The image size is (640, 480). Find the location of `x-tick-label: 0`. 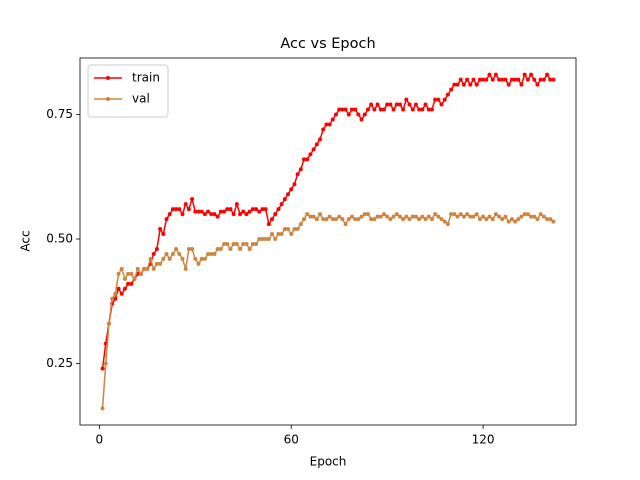

x-tick-label: 0 is located at coordinates (100, 440).